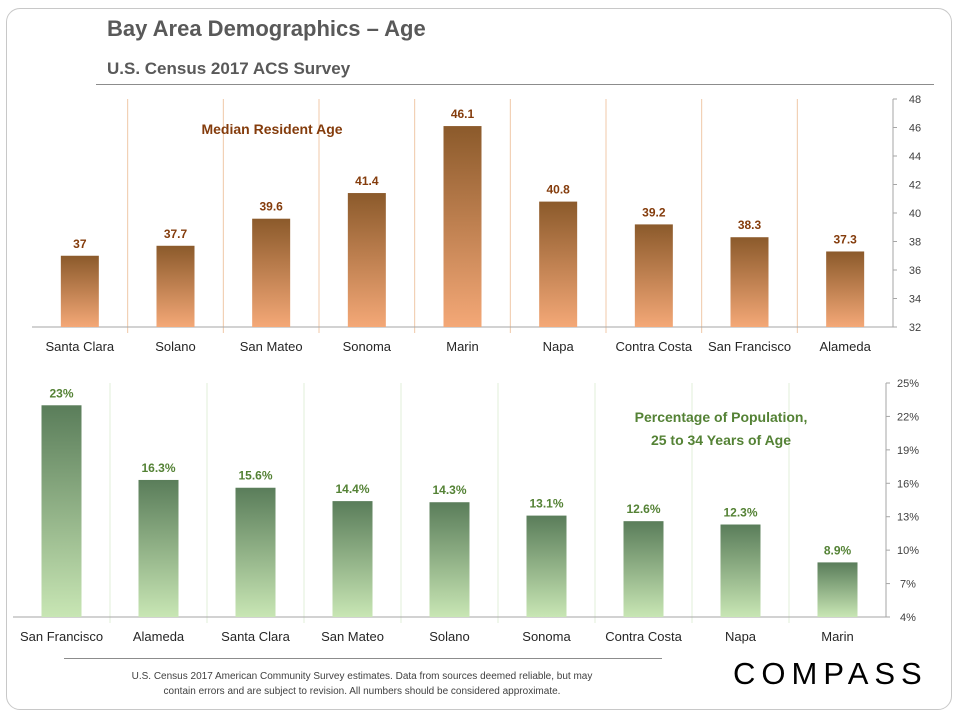  What do you see at coordinates (845, 239) in the screenshot?
I see `bar-value-label: 37.3` at bounding box center [845, 239].